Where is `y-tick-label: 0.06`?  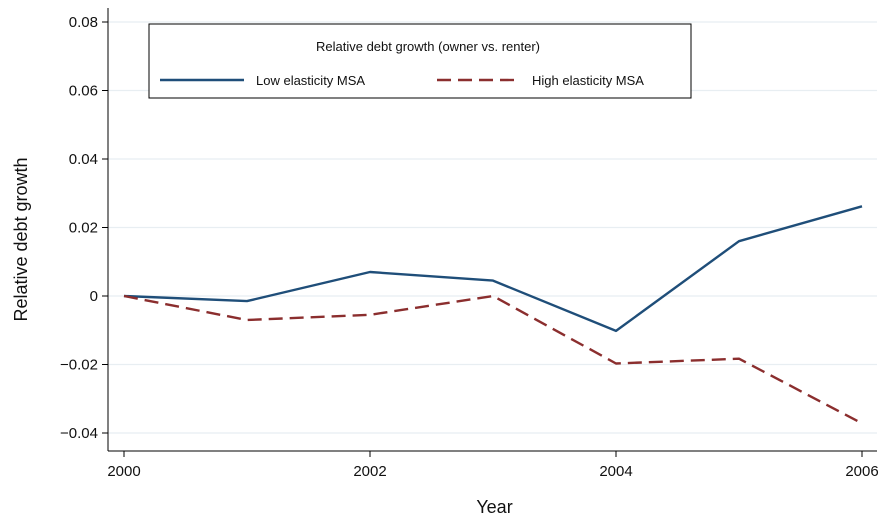 y-tick-label: 0.06 is located at coordinates (83, 91).